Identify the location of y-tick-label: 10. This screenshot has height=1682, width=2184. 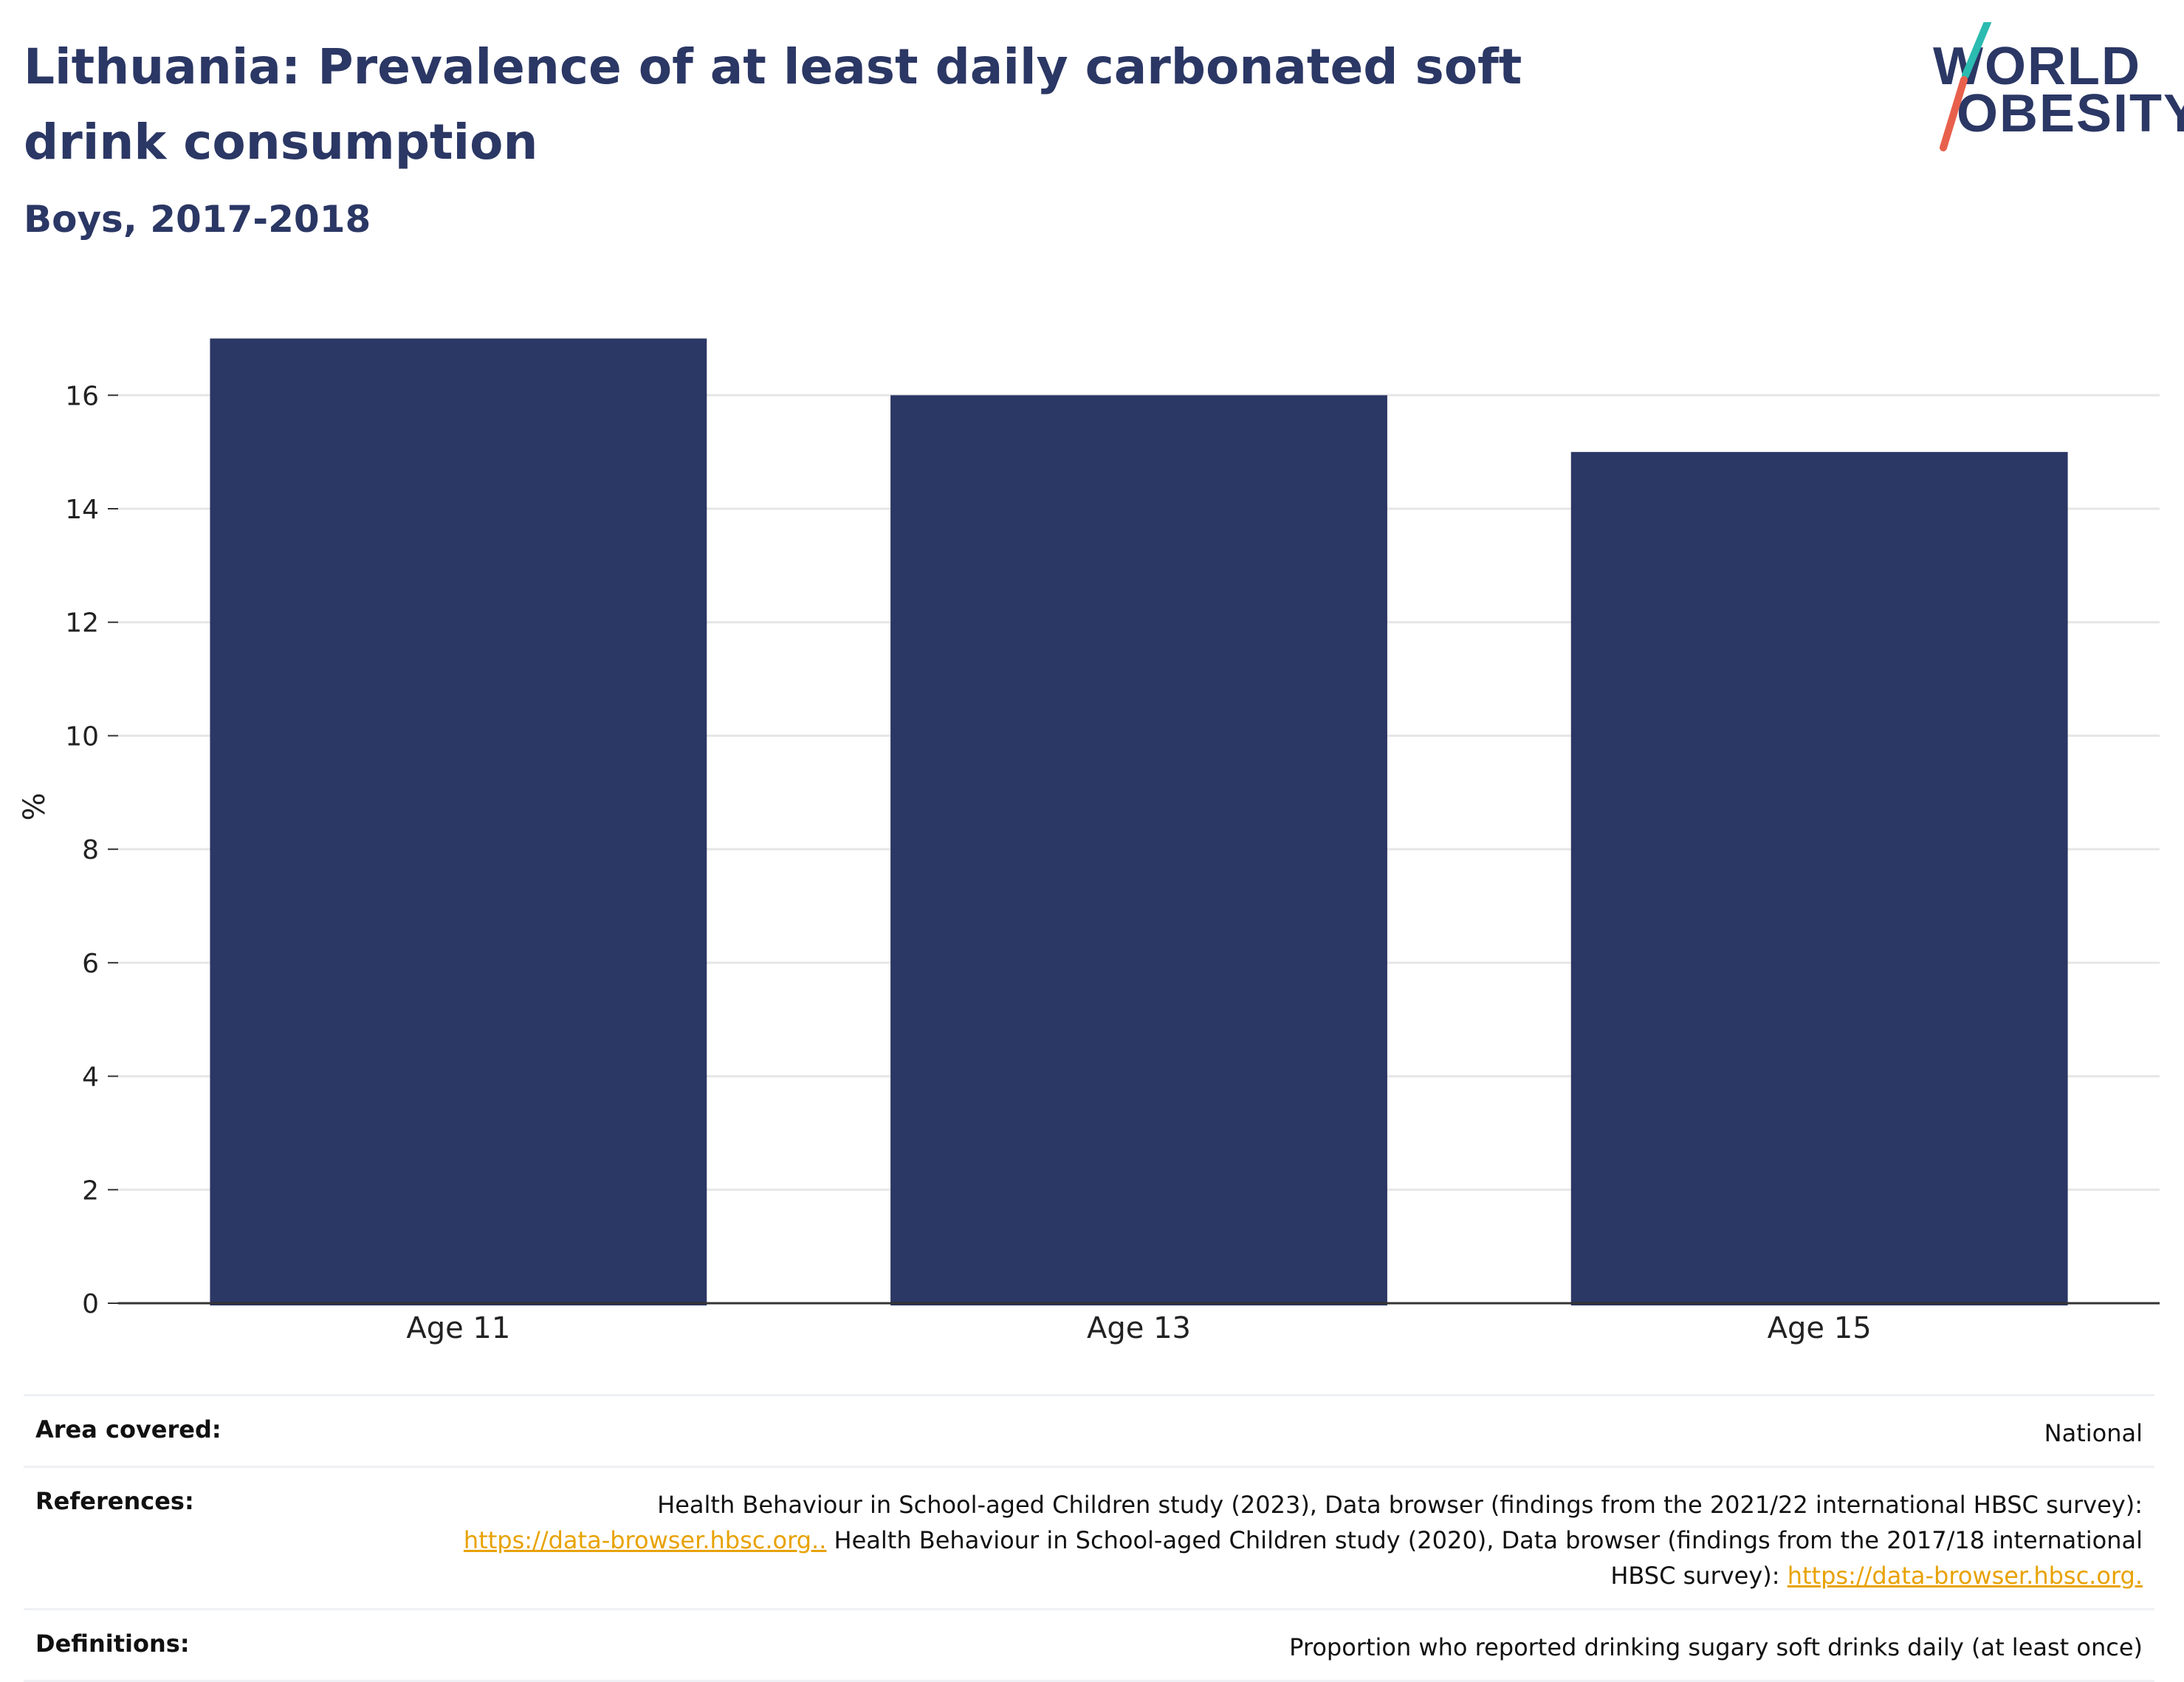
(82, 736).